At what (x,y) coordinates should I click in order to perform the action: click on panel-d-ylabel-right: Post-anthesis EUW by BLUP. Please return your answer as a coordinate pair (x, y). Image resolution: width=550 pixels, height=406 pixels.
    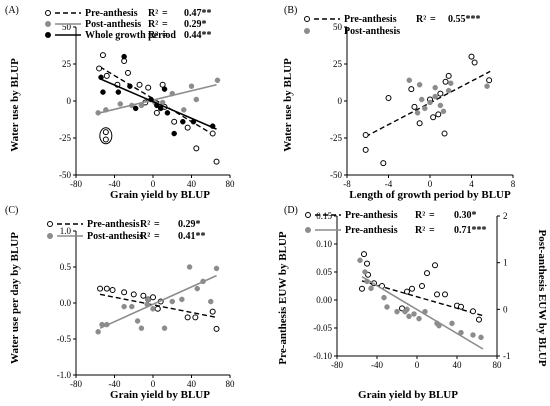
    Looking at the image, I should click on (542, 297).